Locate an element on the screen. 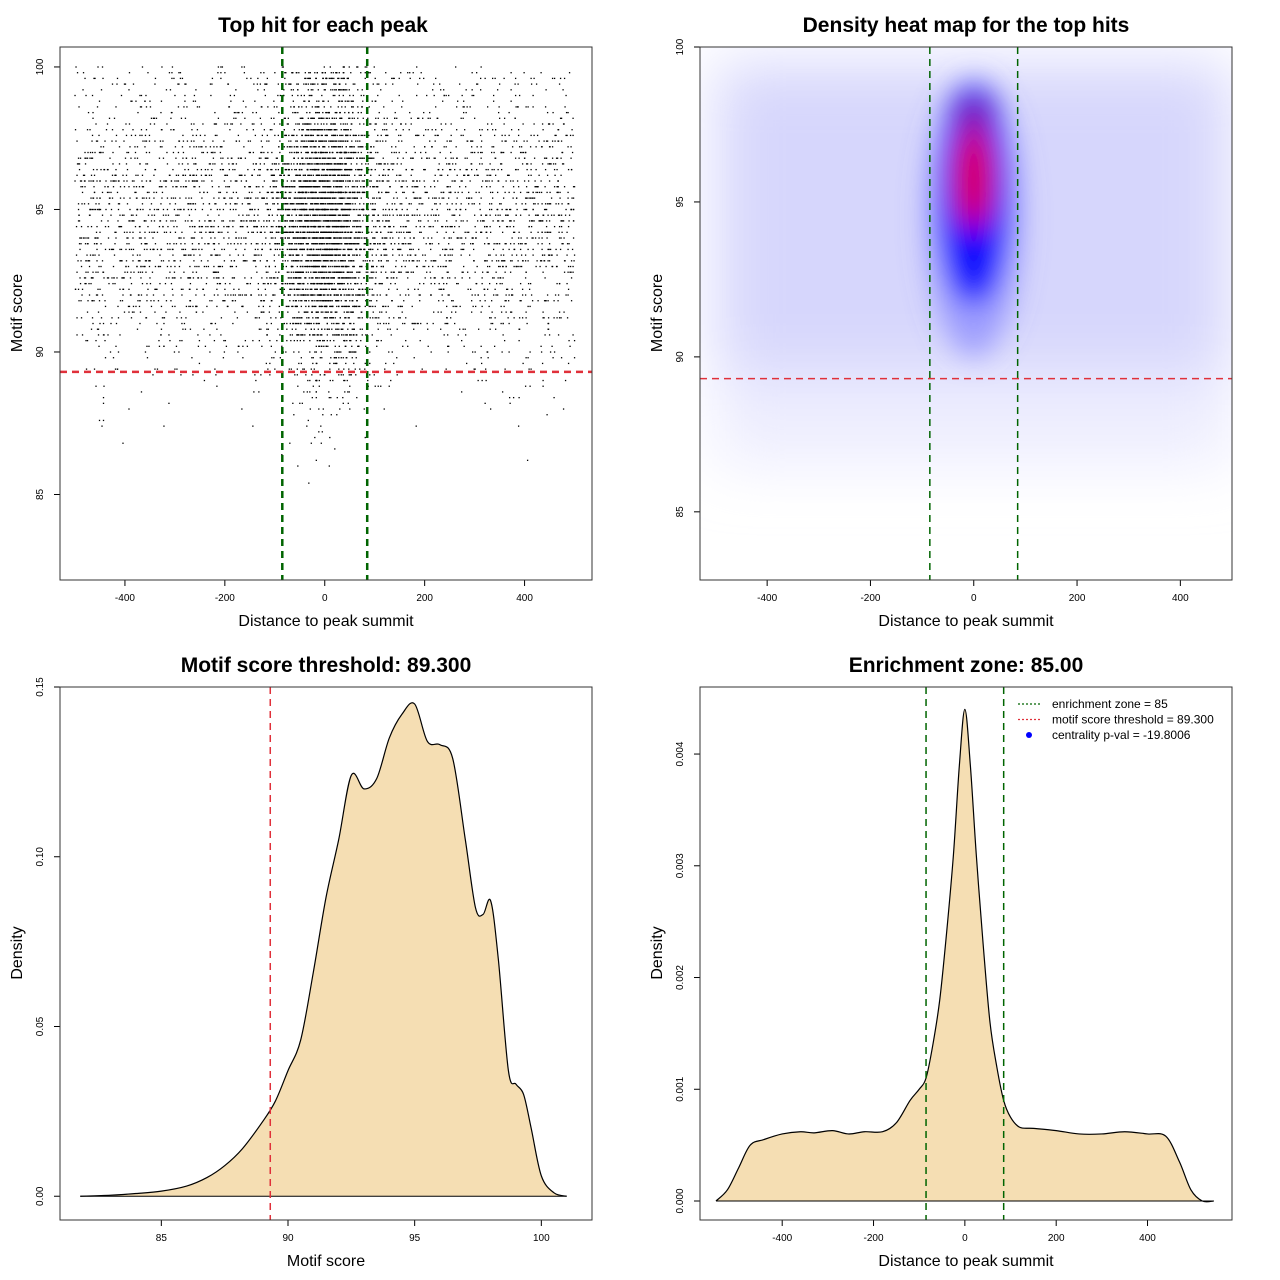 The image size is (1280, 1280). y-axis-label: Motif score is located at coordinates (17, 313).